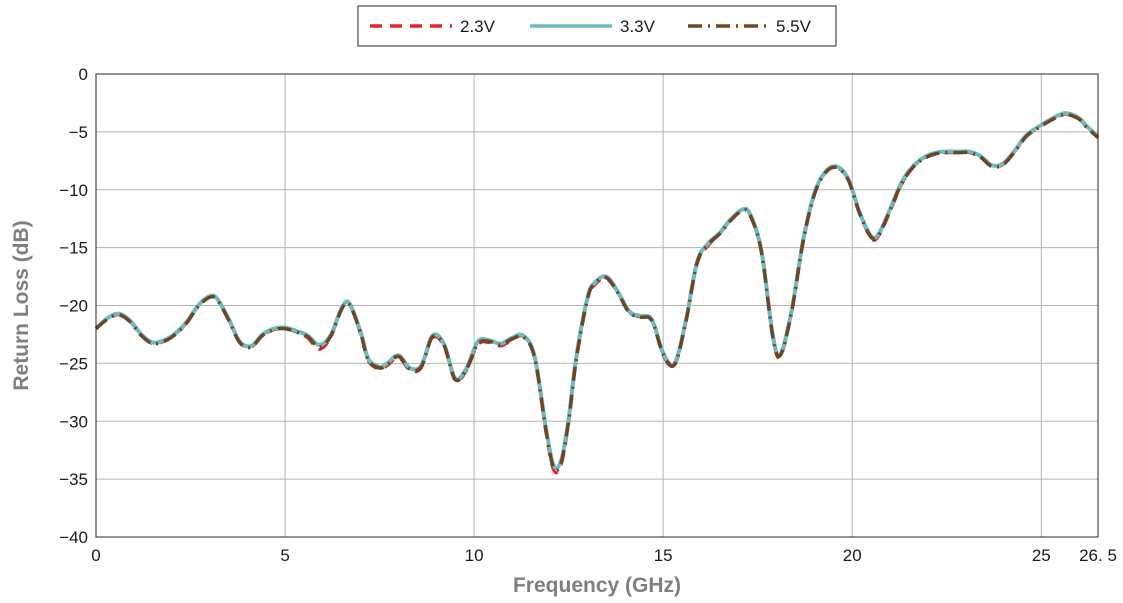 This screenshot has width=1123, height=603. Describe the element at coordinates (474, 555) in the screenshot. I see `x-tick-label: 10` at that location.